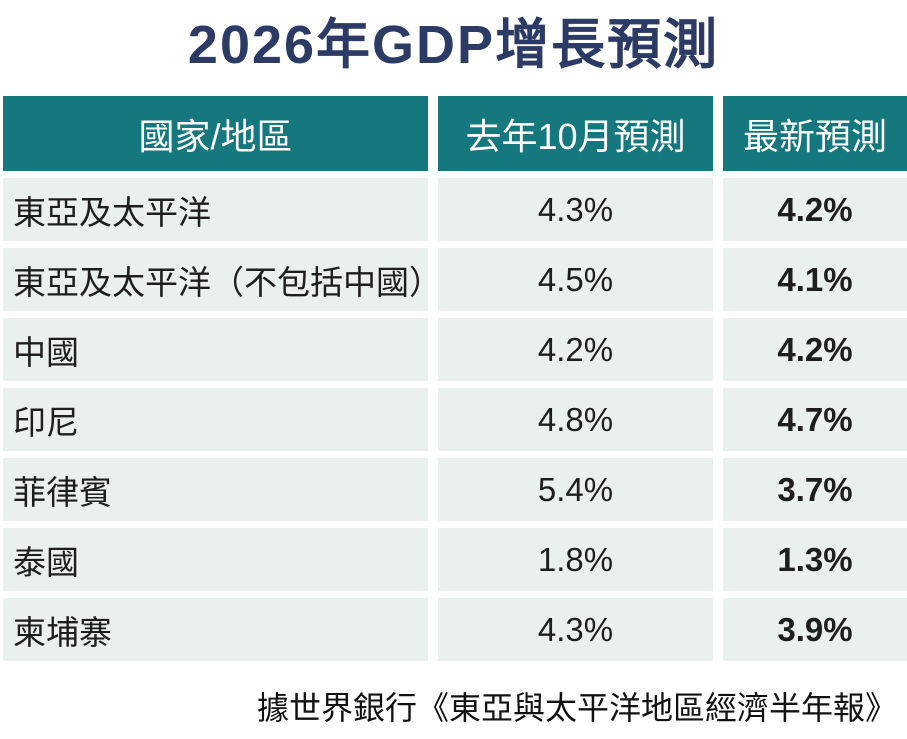 The width and height of the screenshot is (907, 739). Describe the element at coordinates (215, 133) in the screenshot. I see `column-header-region: 國家/地區` at that location.